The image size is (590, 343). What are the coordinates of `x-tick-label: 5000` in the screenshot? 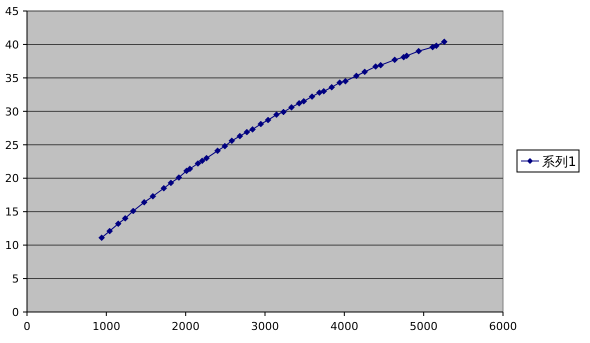 It's located at (424, 326).